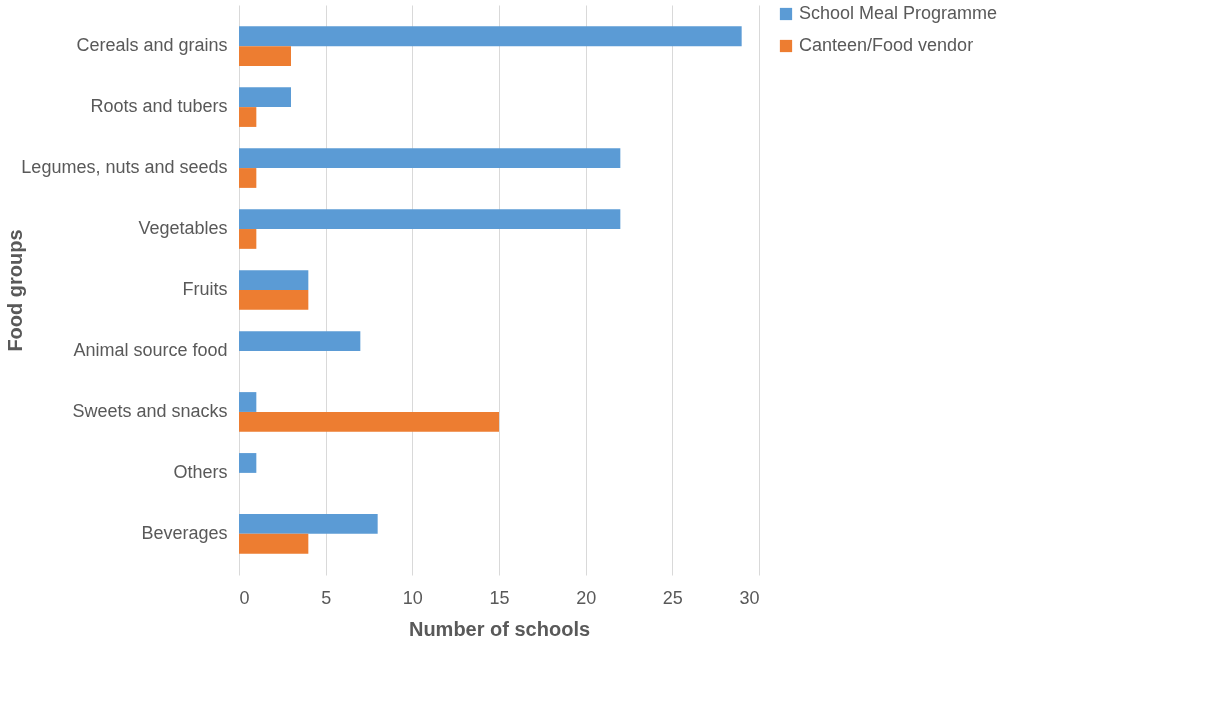 This screenshot has width=1206, height=727. What do you see at coordinates (886, 45) in the screenshot?
I see `legend-label: Canteen/Food vendor` at bounding box center [886, 45].